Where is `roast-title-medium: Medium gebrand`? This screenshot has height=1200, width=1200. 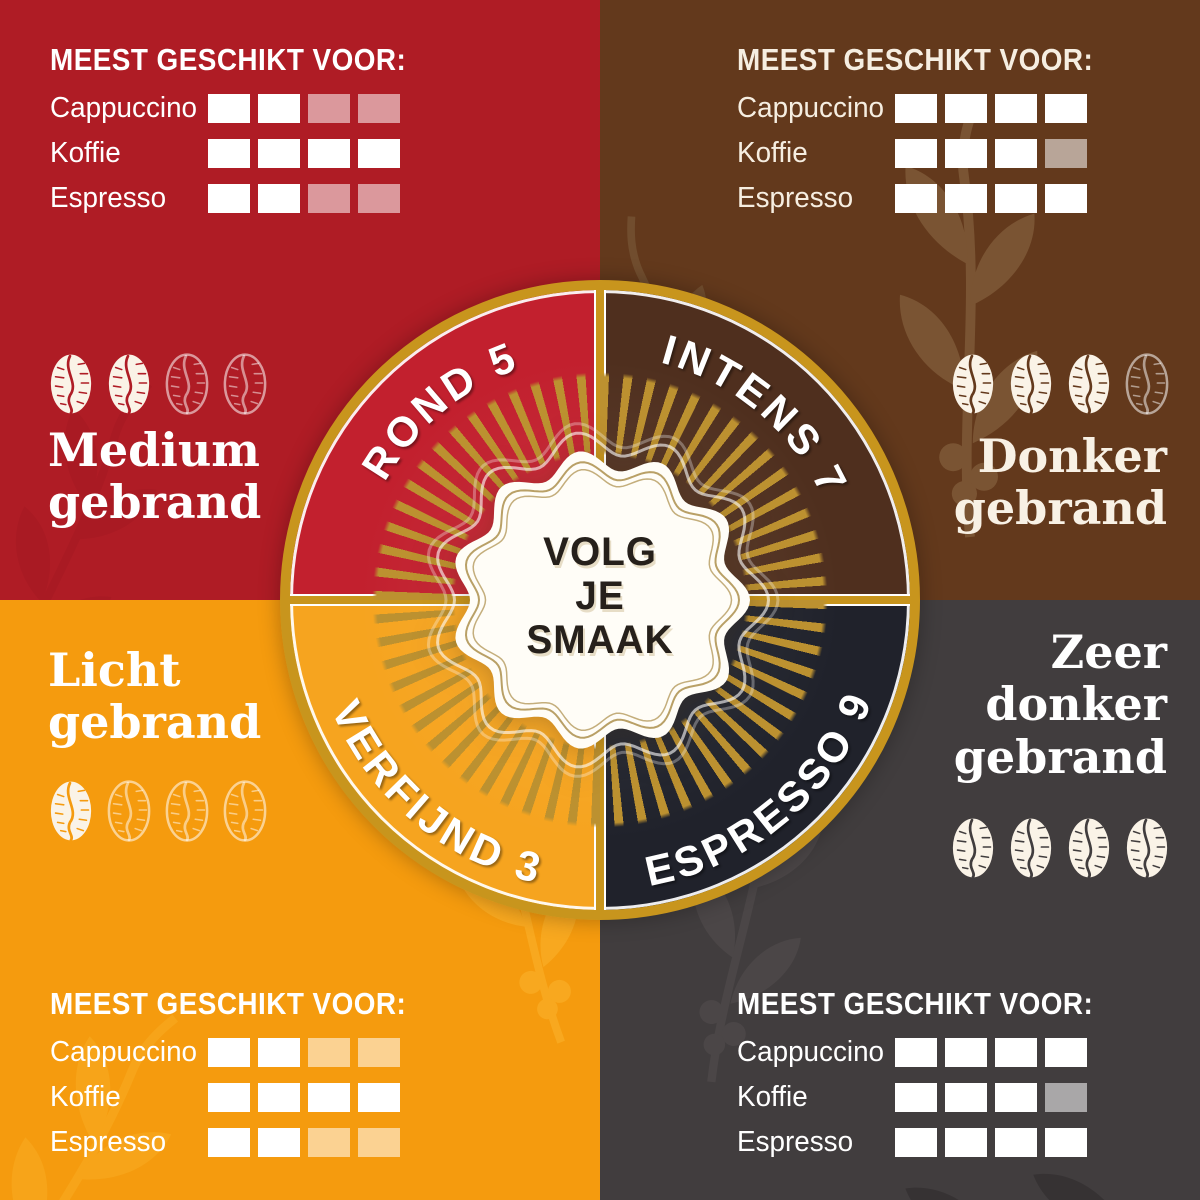
roast-title-medium: Medium gebrand is located at coordinates (155, 476).